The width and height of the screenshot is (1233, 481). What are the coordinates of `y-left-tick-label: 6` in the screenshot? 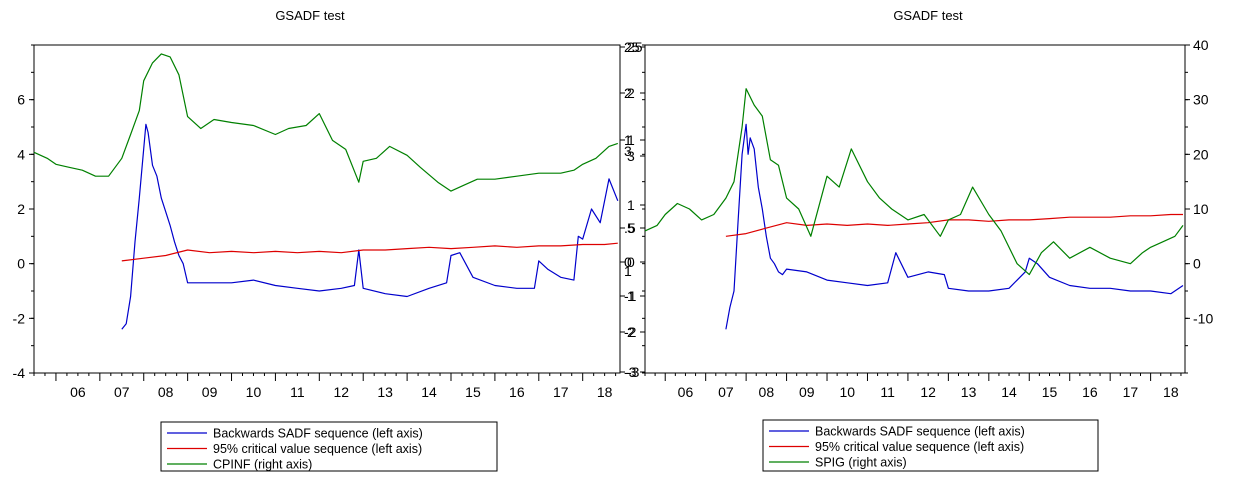 It's located at (21, 100).